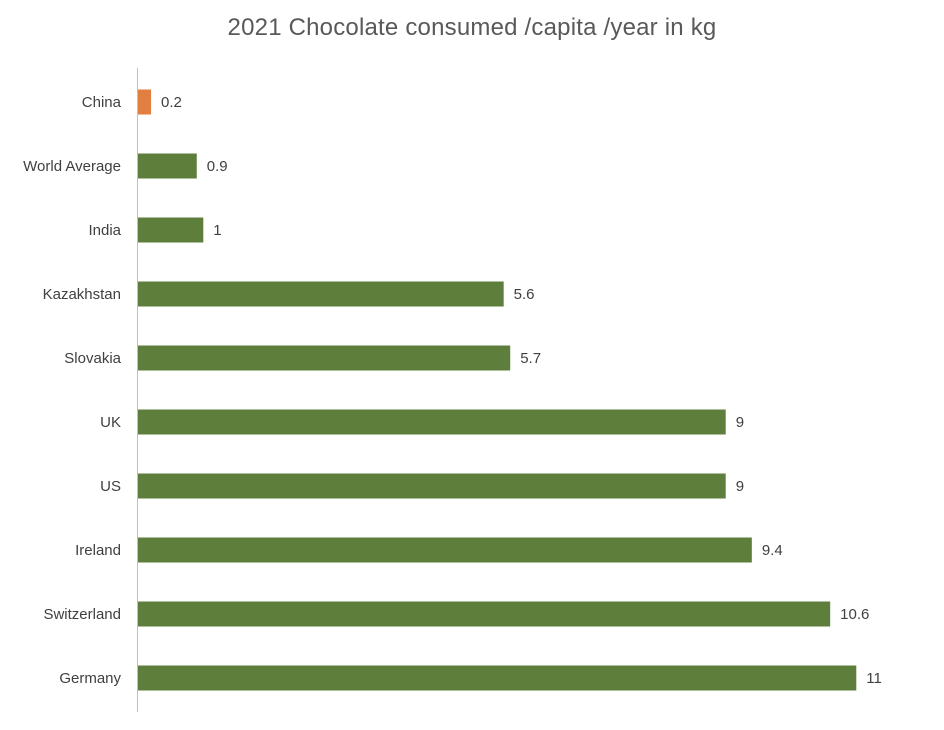 This screenshot has width=944, height=730. What do you see at coordinates (171, 102) in the screenshot?
I see `data-label: 0.2` at bounding box center [171, 102].